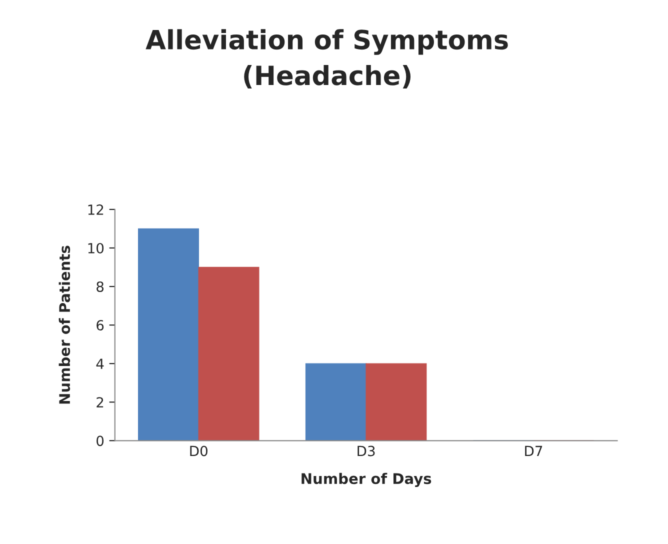  What do you see at coordinates (100, 363) in the screenshot?
I see `y-tick-label: 4` at bounding box center [100, 363].